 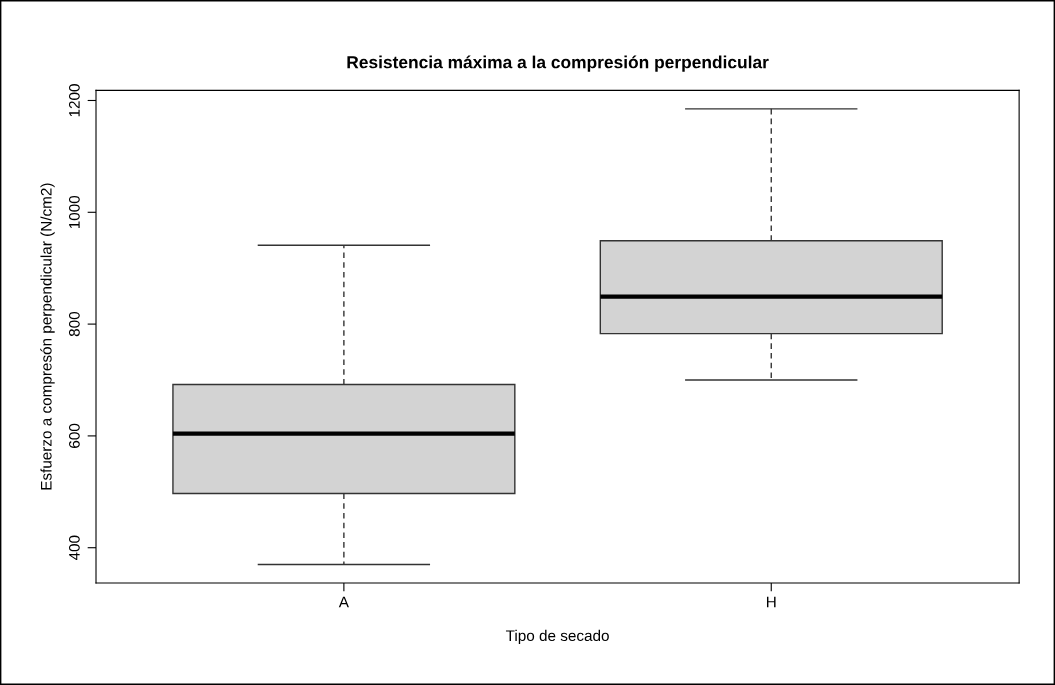 What do you see at coordinates (343, 602) in the screenshot?
I see `x-tick-label: A` at bounding box center [343, 602].